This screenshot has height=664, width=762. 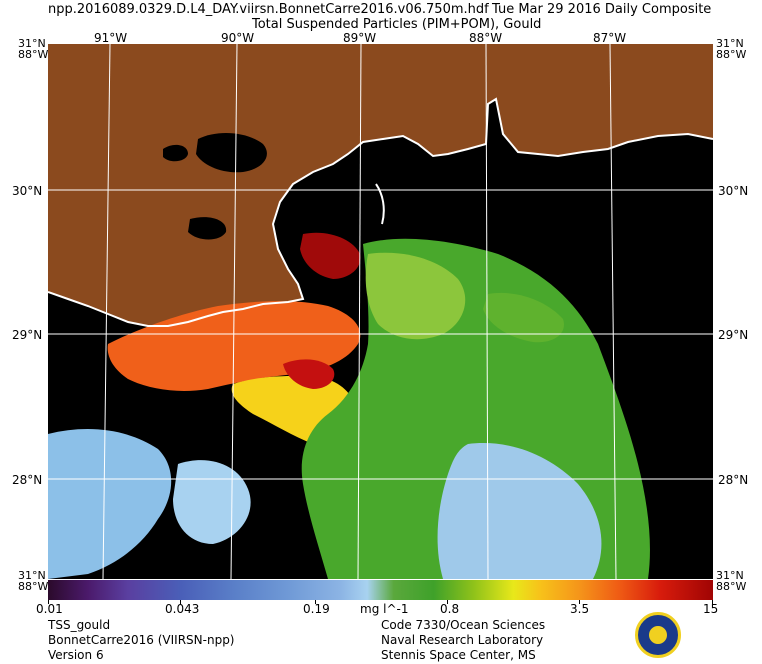 What do you see at coordinates (486, 38) in the screenshot?
I see `lon-label-88w: 88°W` at bounding box center [486, 38].